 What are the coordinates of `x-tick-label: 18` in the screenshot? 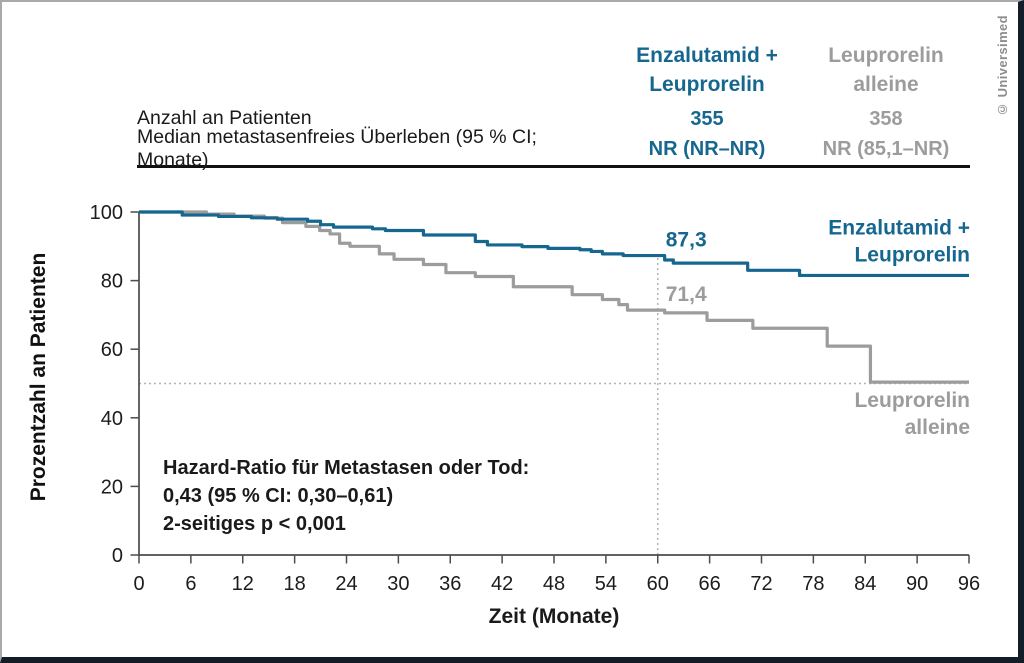 It's located at (295, 584).